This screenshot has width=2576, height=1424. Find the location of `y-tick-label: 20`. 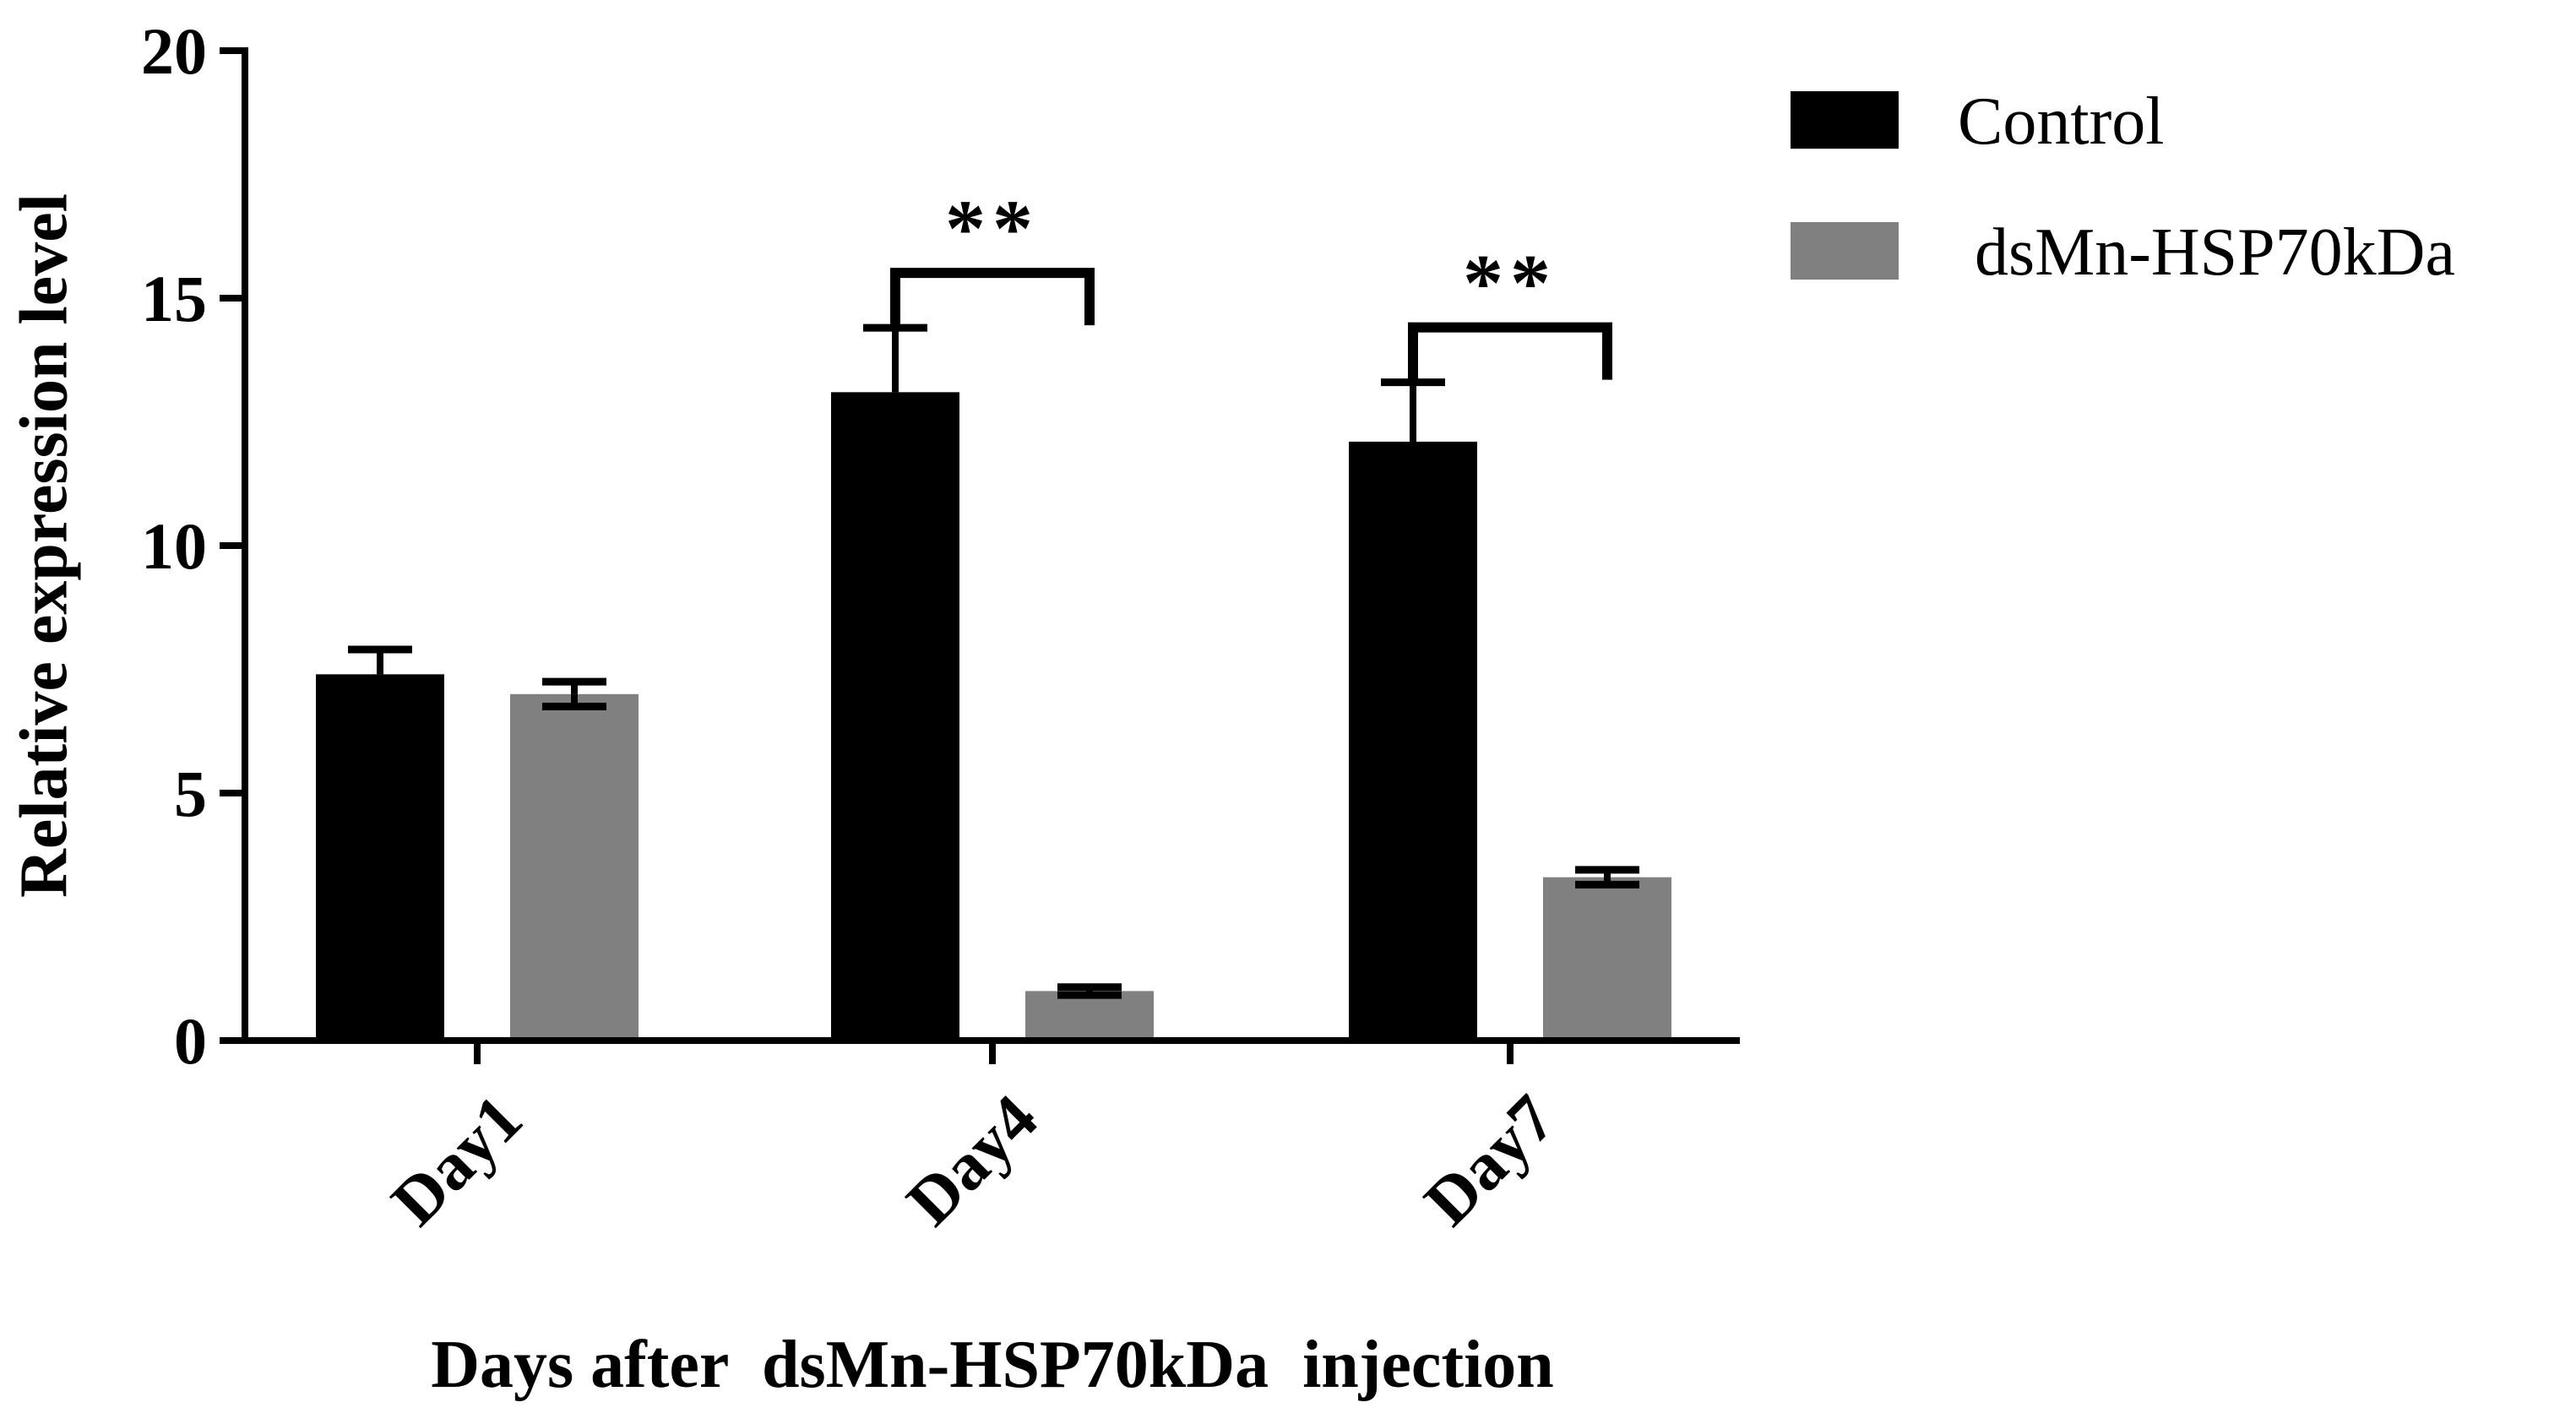

y-tick-label: 20 is located at coordinates (174, 51).